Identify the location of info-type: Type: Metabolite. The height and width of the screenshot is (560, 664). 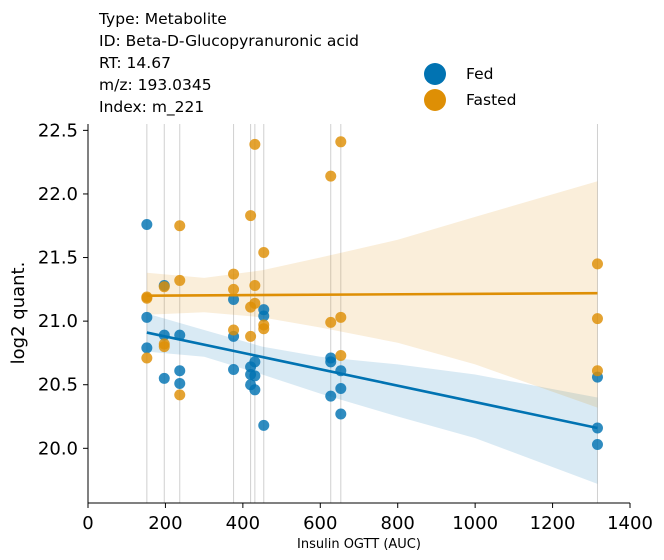
(163, 19).